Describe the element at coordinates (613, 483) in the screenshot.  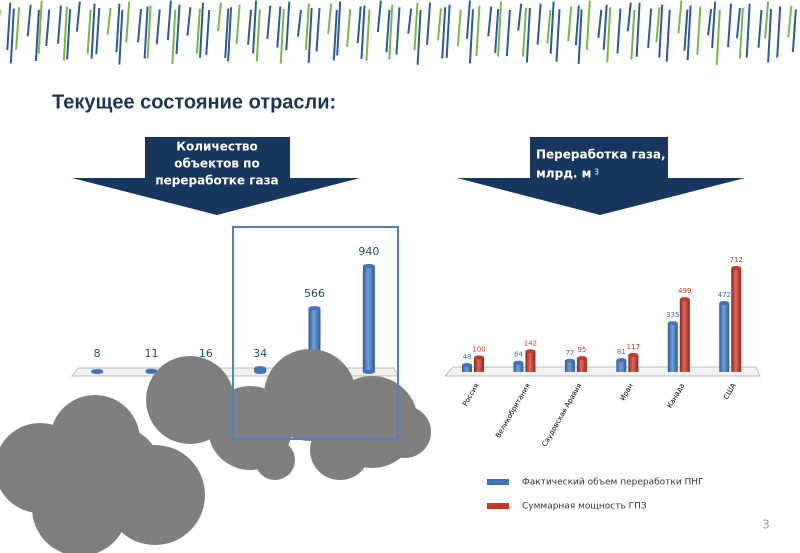
I see `legend-label: Фактический объем переработки ПНГ` at that location.